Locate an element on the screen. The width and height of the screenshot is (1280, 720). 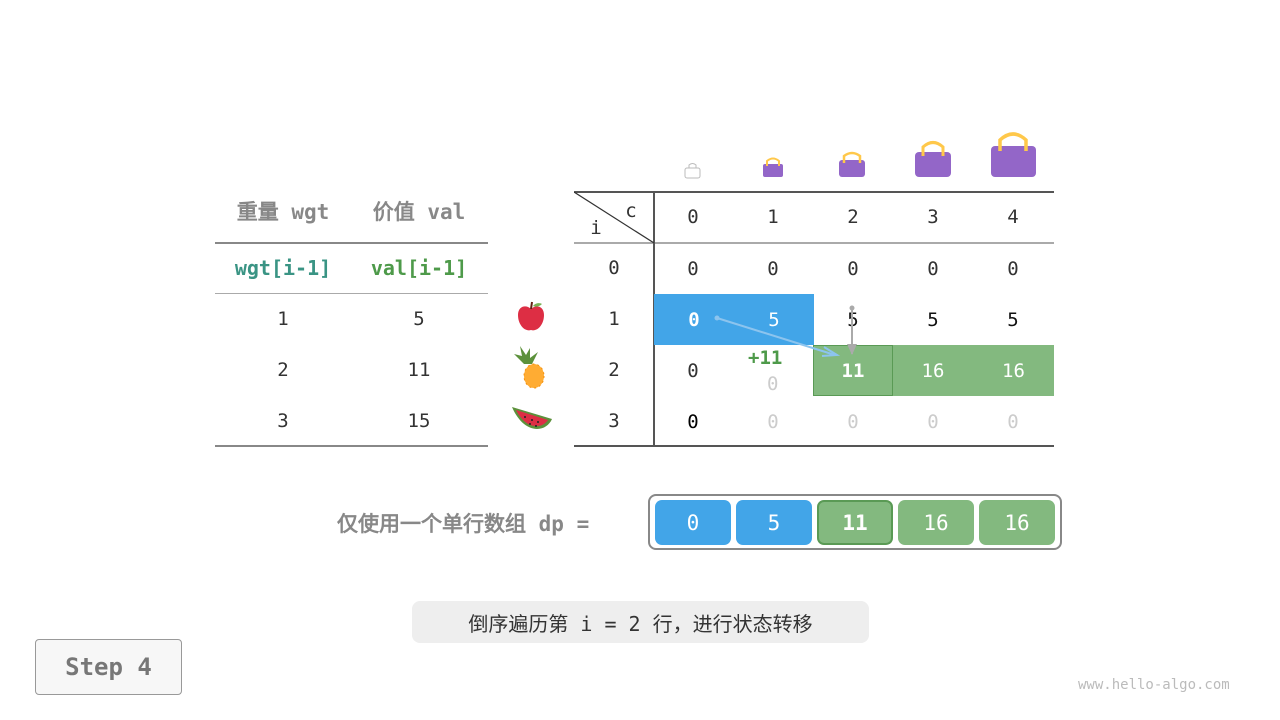
watermark: www.hello-algo.com is located at coordinates (1154, 685).